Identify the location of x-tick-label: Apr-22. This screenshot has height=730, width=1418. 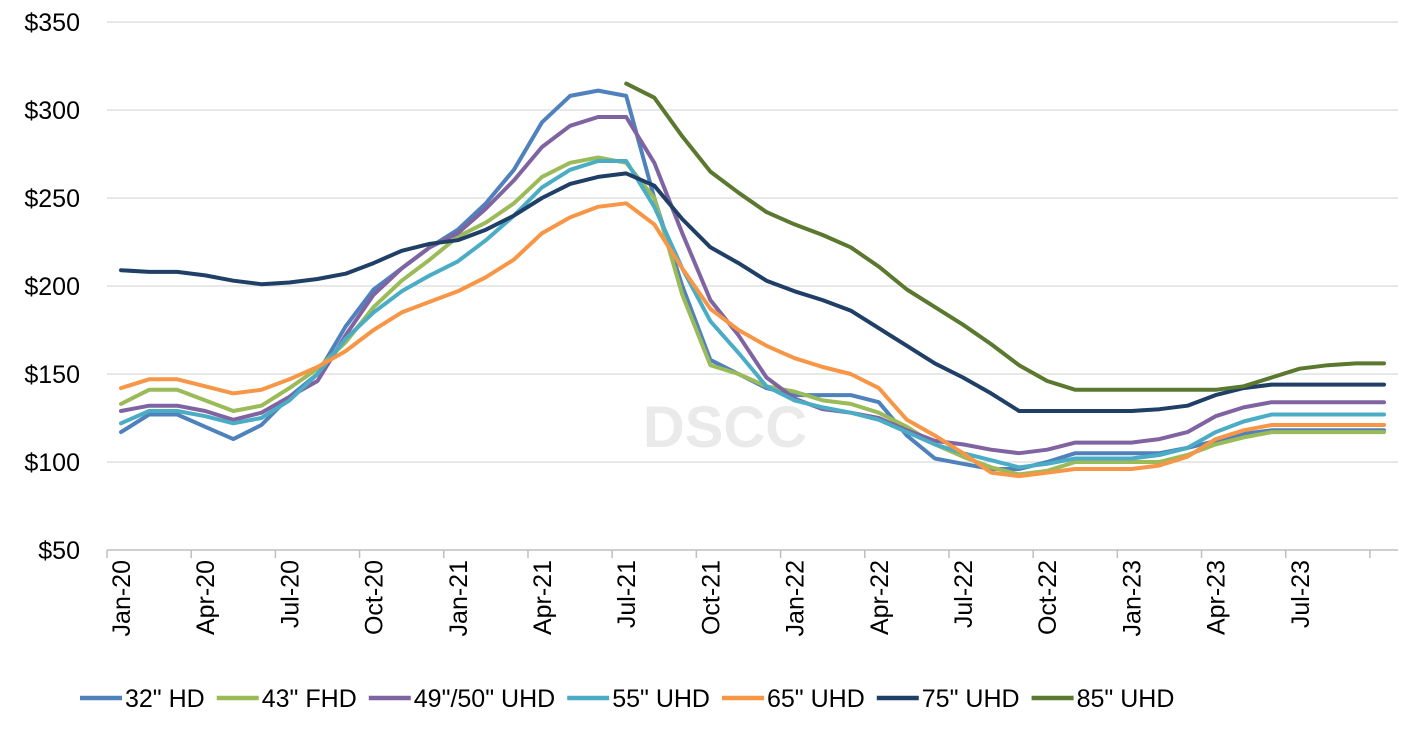
(880, 597).